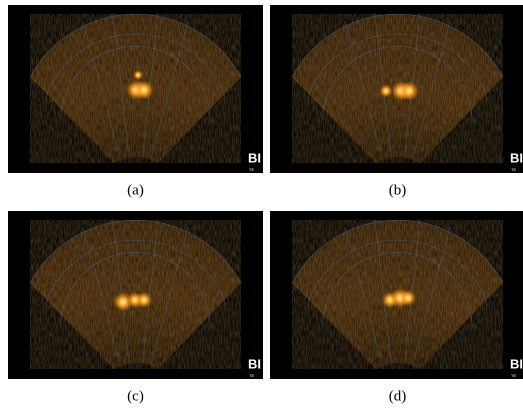 This screenshot has height=412, width=523. Describe the element at coordinates (135, 190) in the screenshot. I see `caption: (a)` at that location.